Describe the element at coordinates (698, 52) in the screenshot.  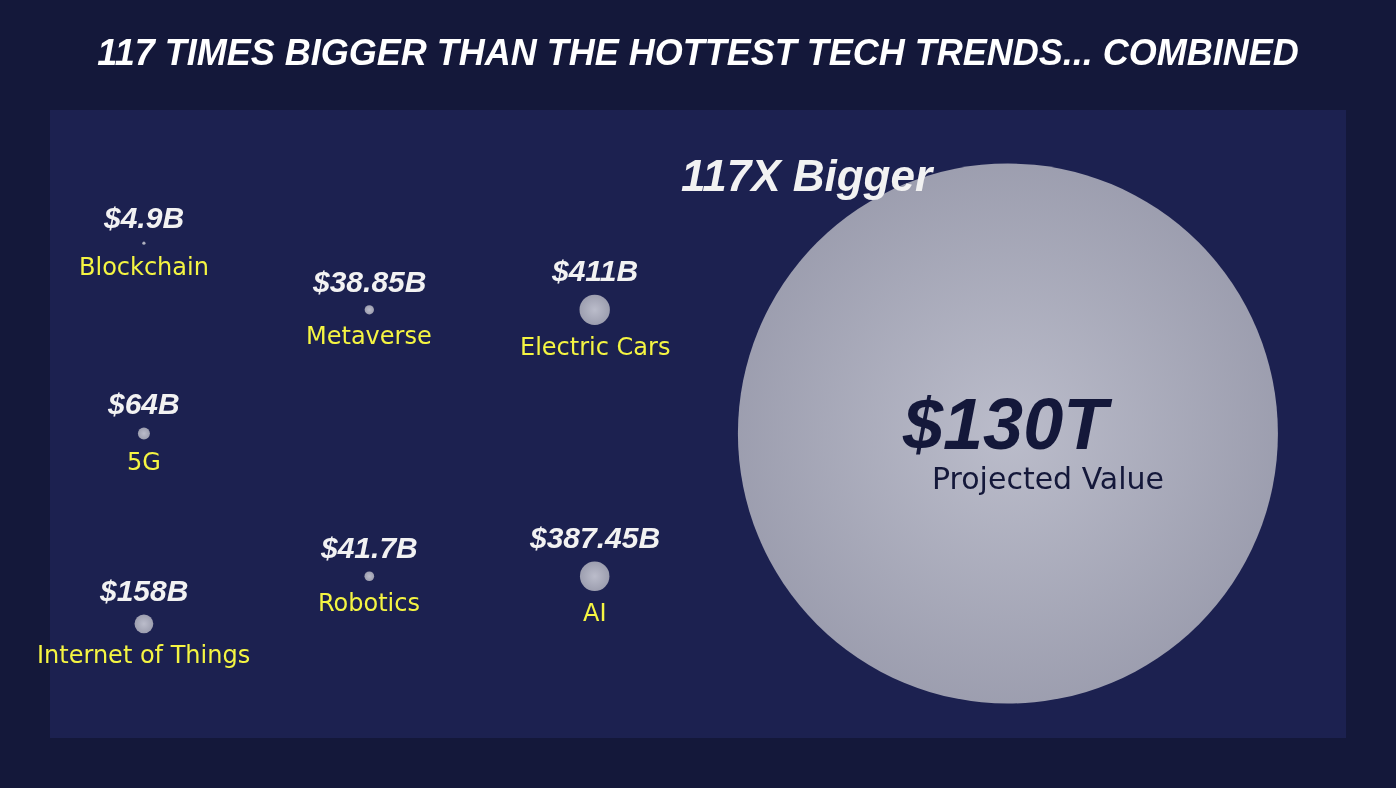
I see `text: 117 TIMES BIGGER THAN THE HOTTEST TECH TRENDS... COMBINED` at that location.